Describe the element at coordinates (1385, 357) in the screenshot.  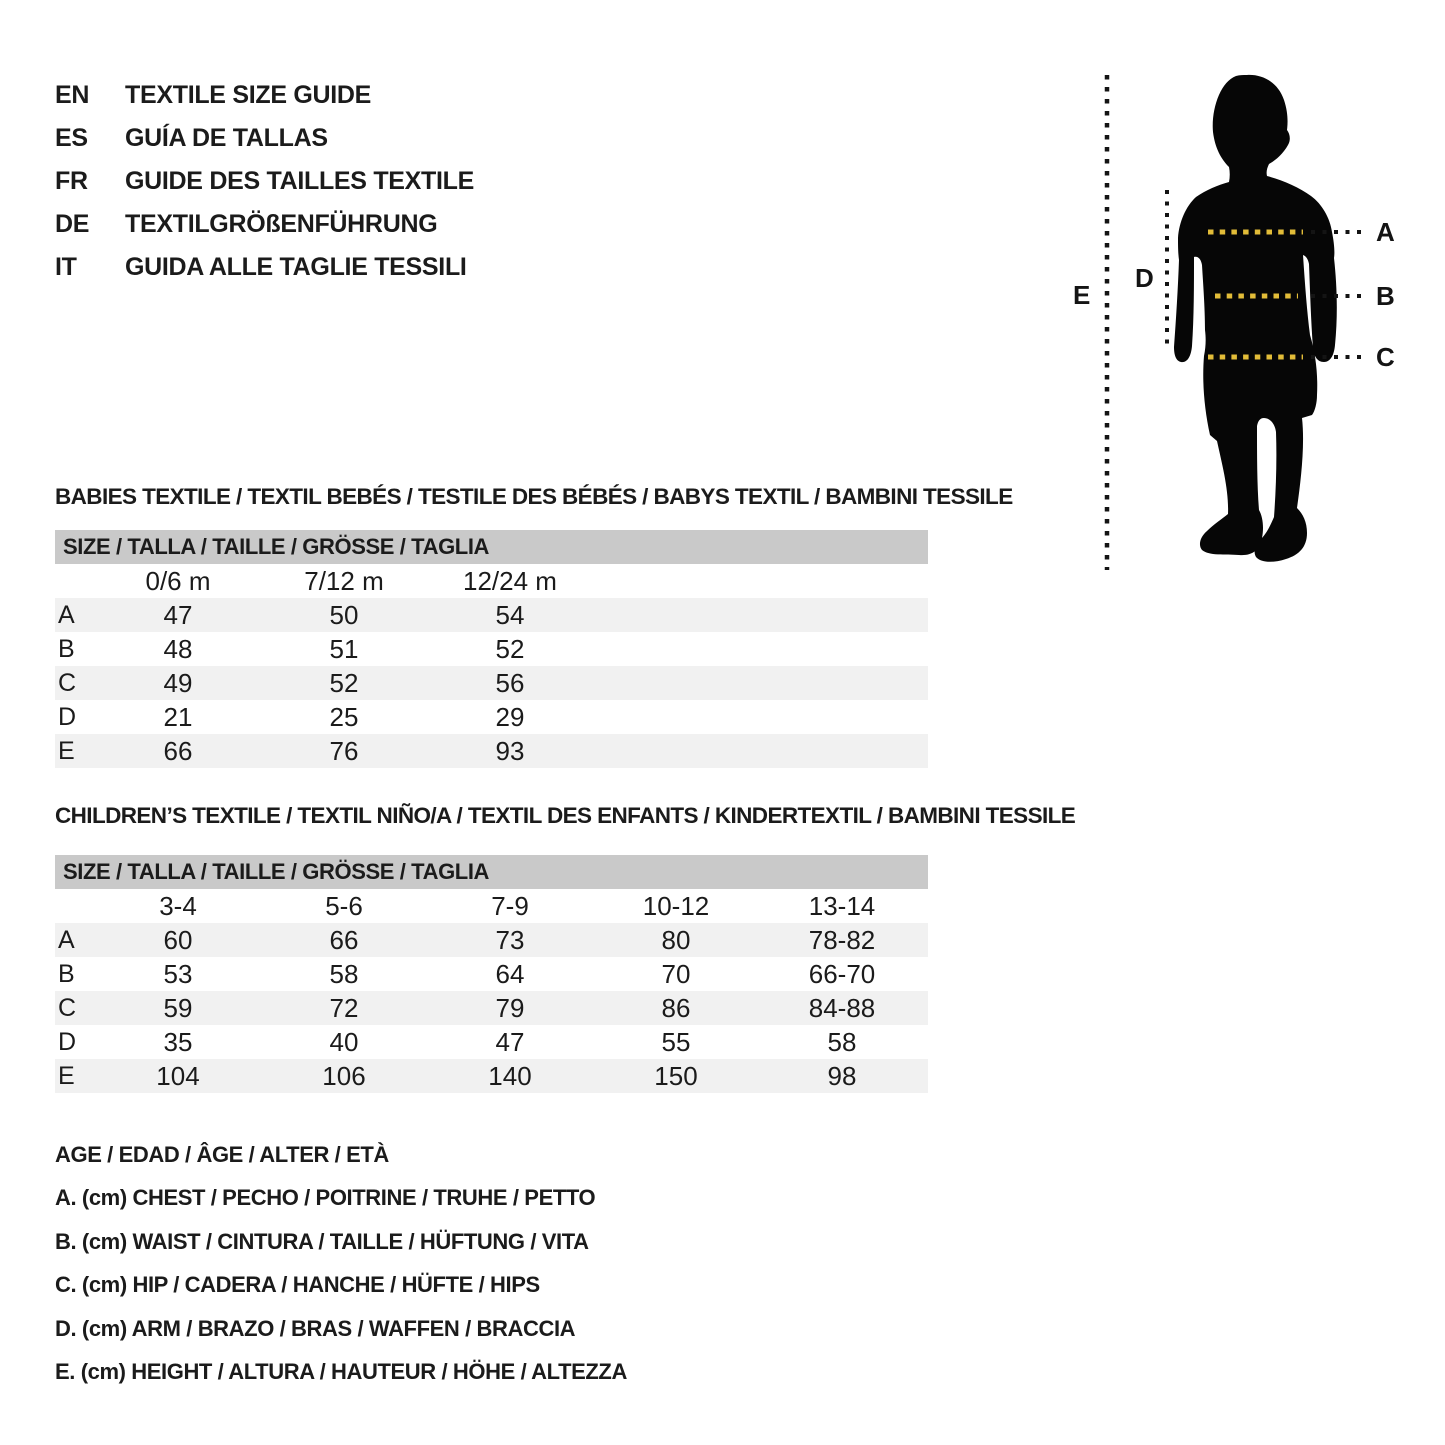
I see `marker-label-c: C` at that location.